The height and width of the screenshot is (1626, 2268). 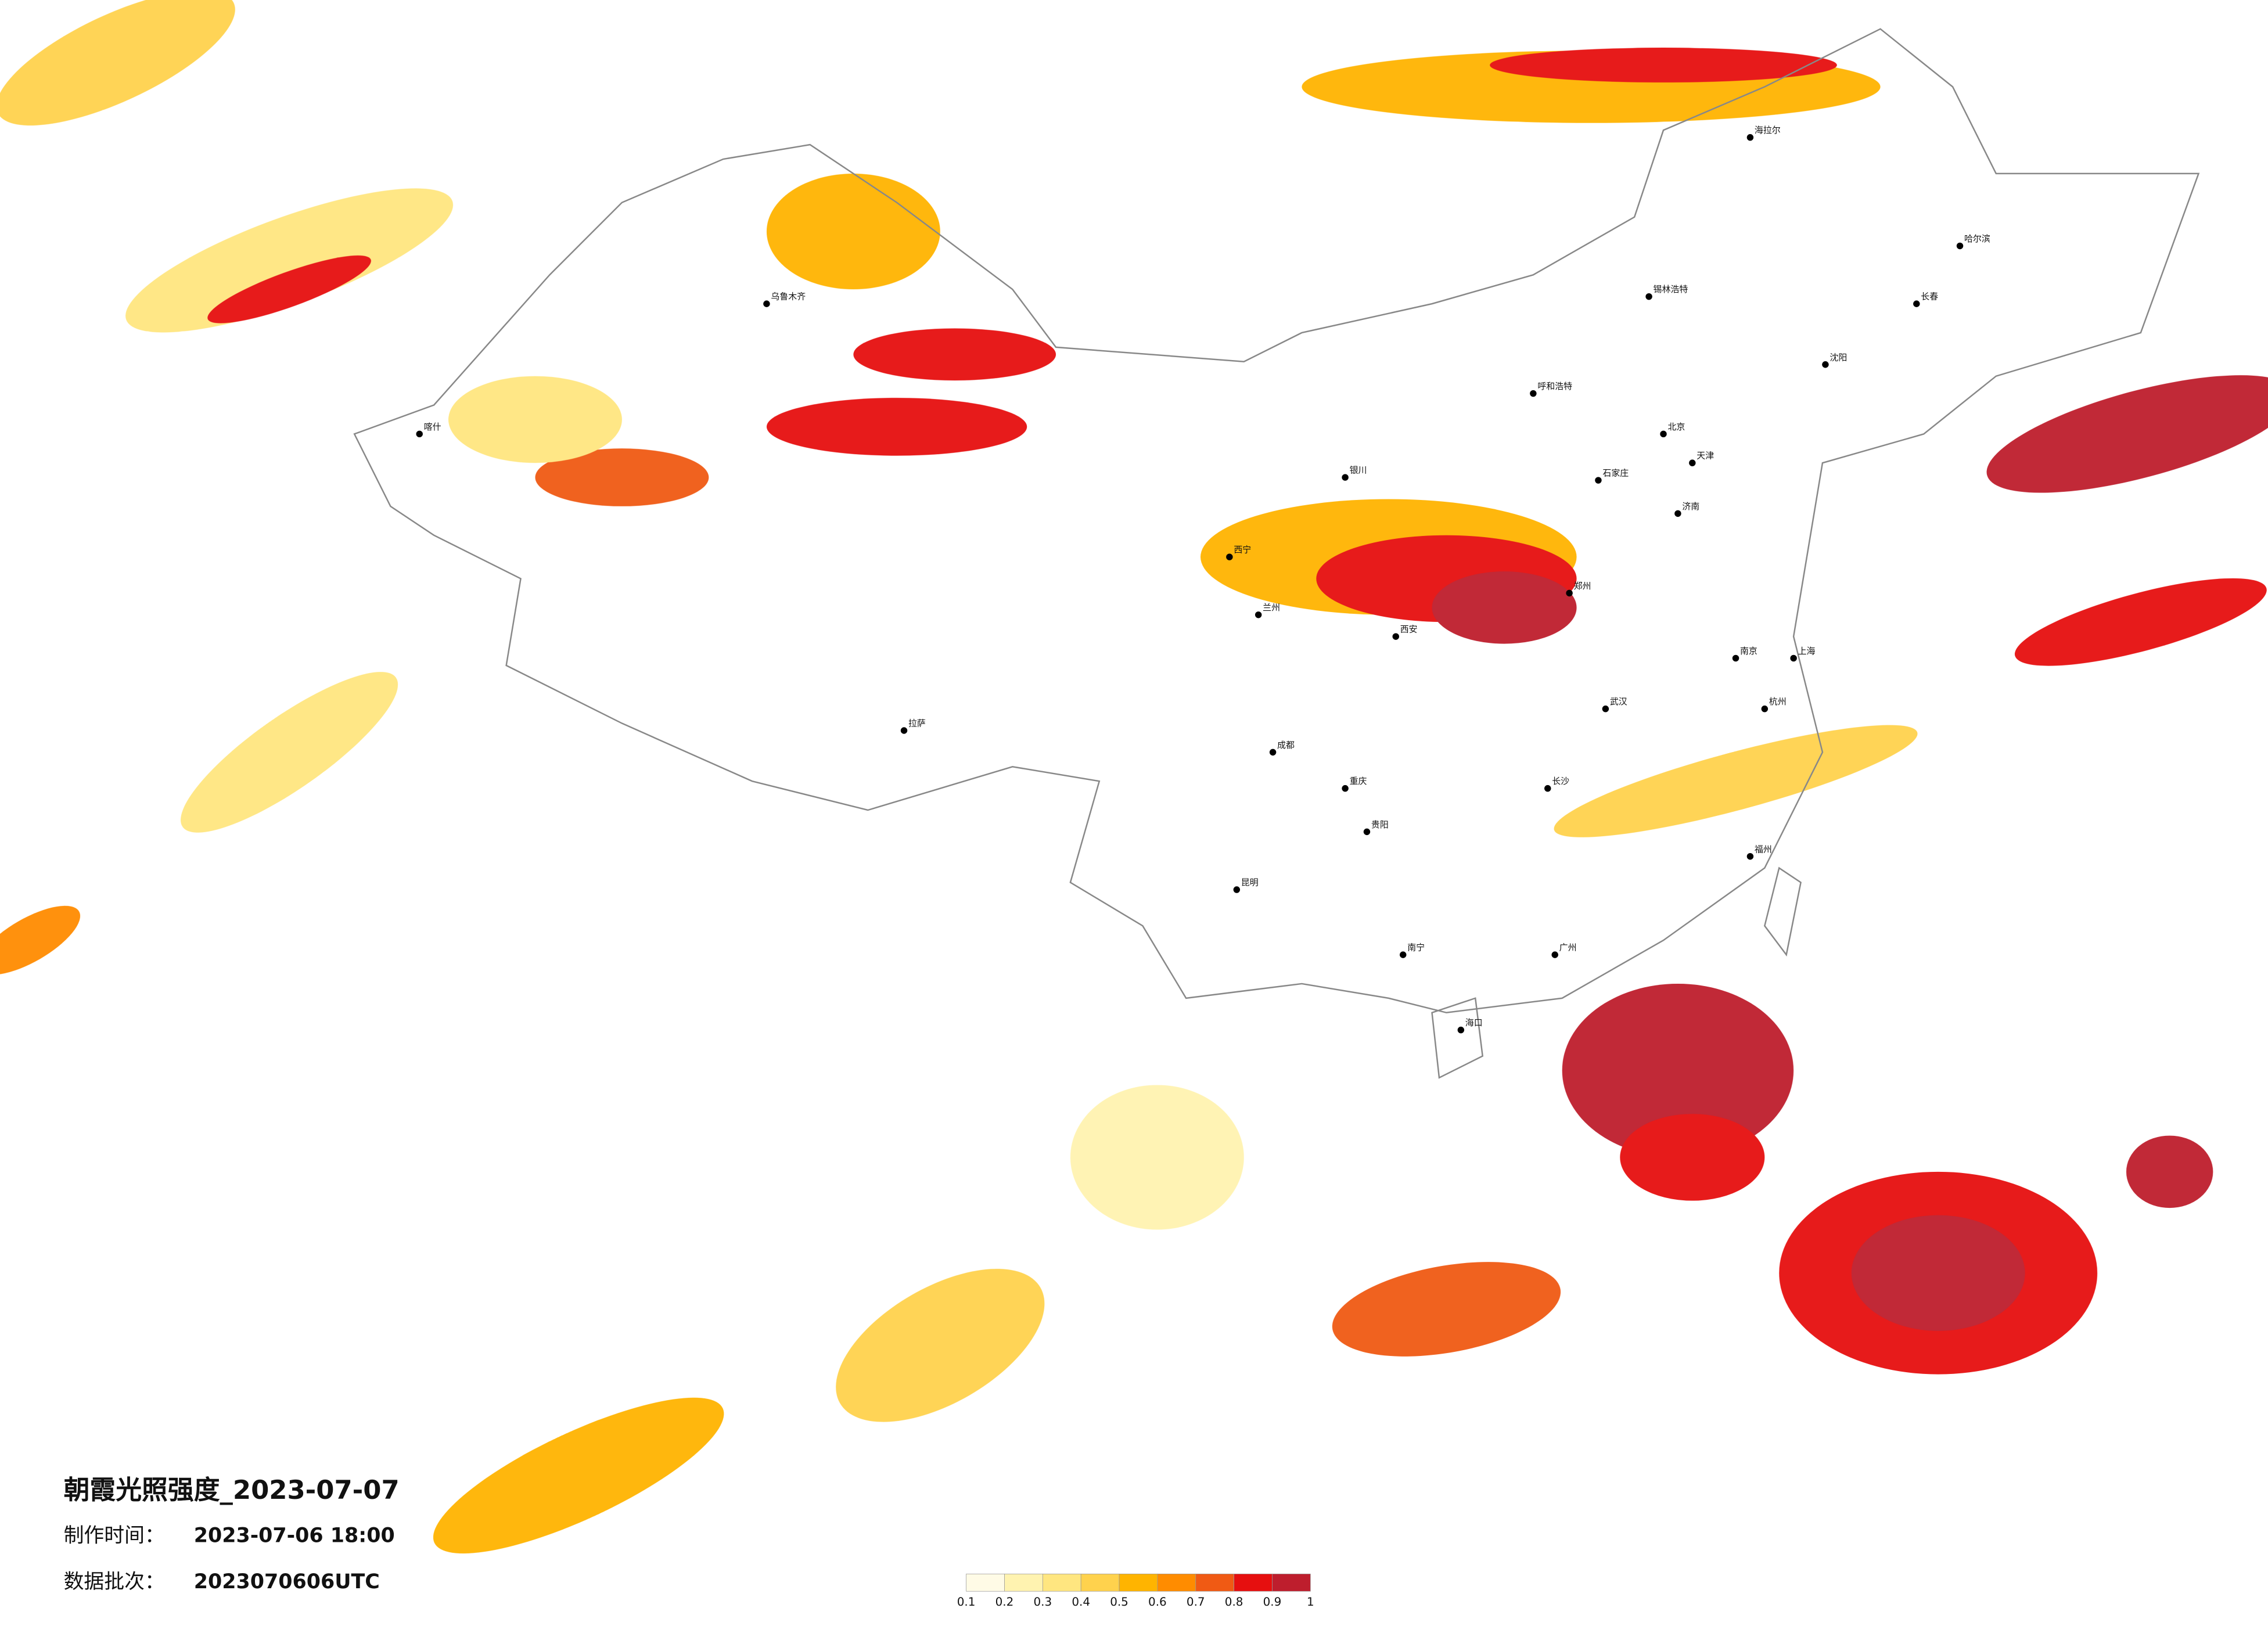 What do you see at coordinates (1929, 297) in the screenshot?
I see `city-label: 长春` at bounding box center [1929, 297].